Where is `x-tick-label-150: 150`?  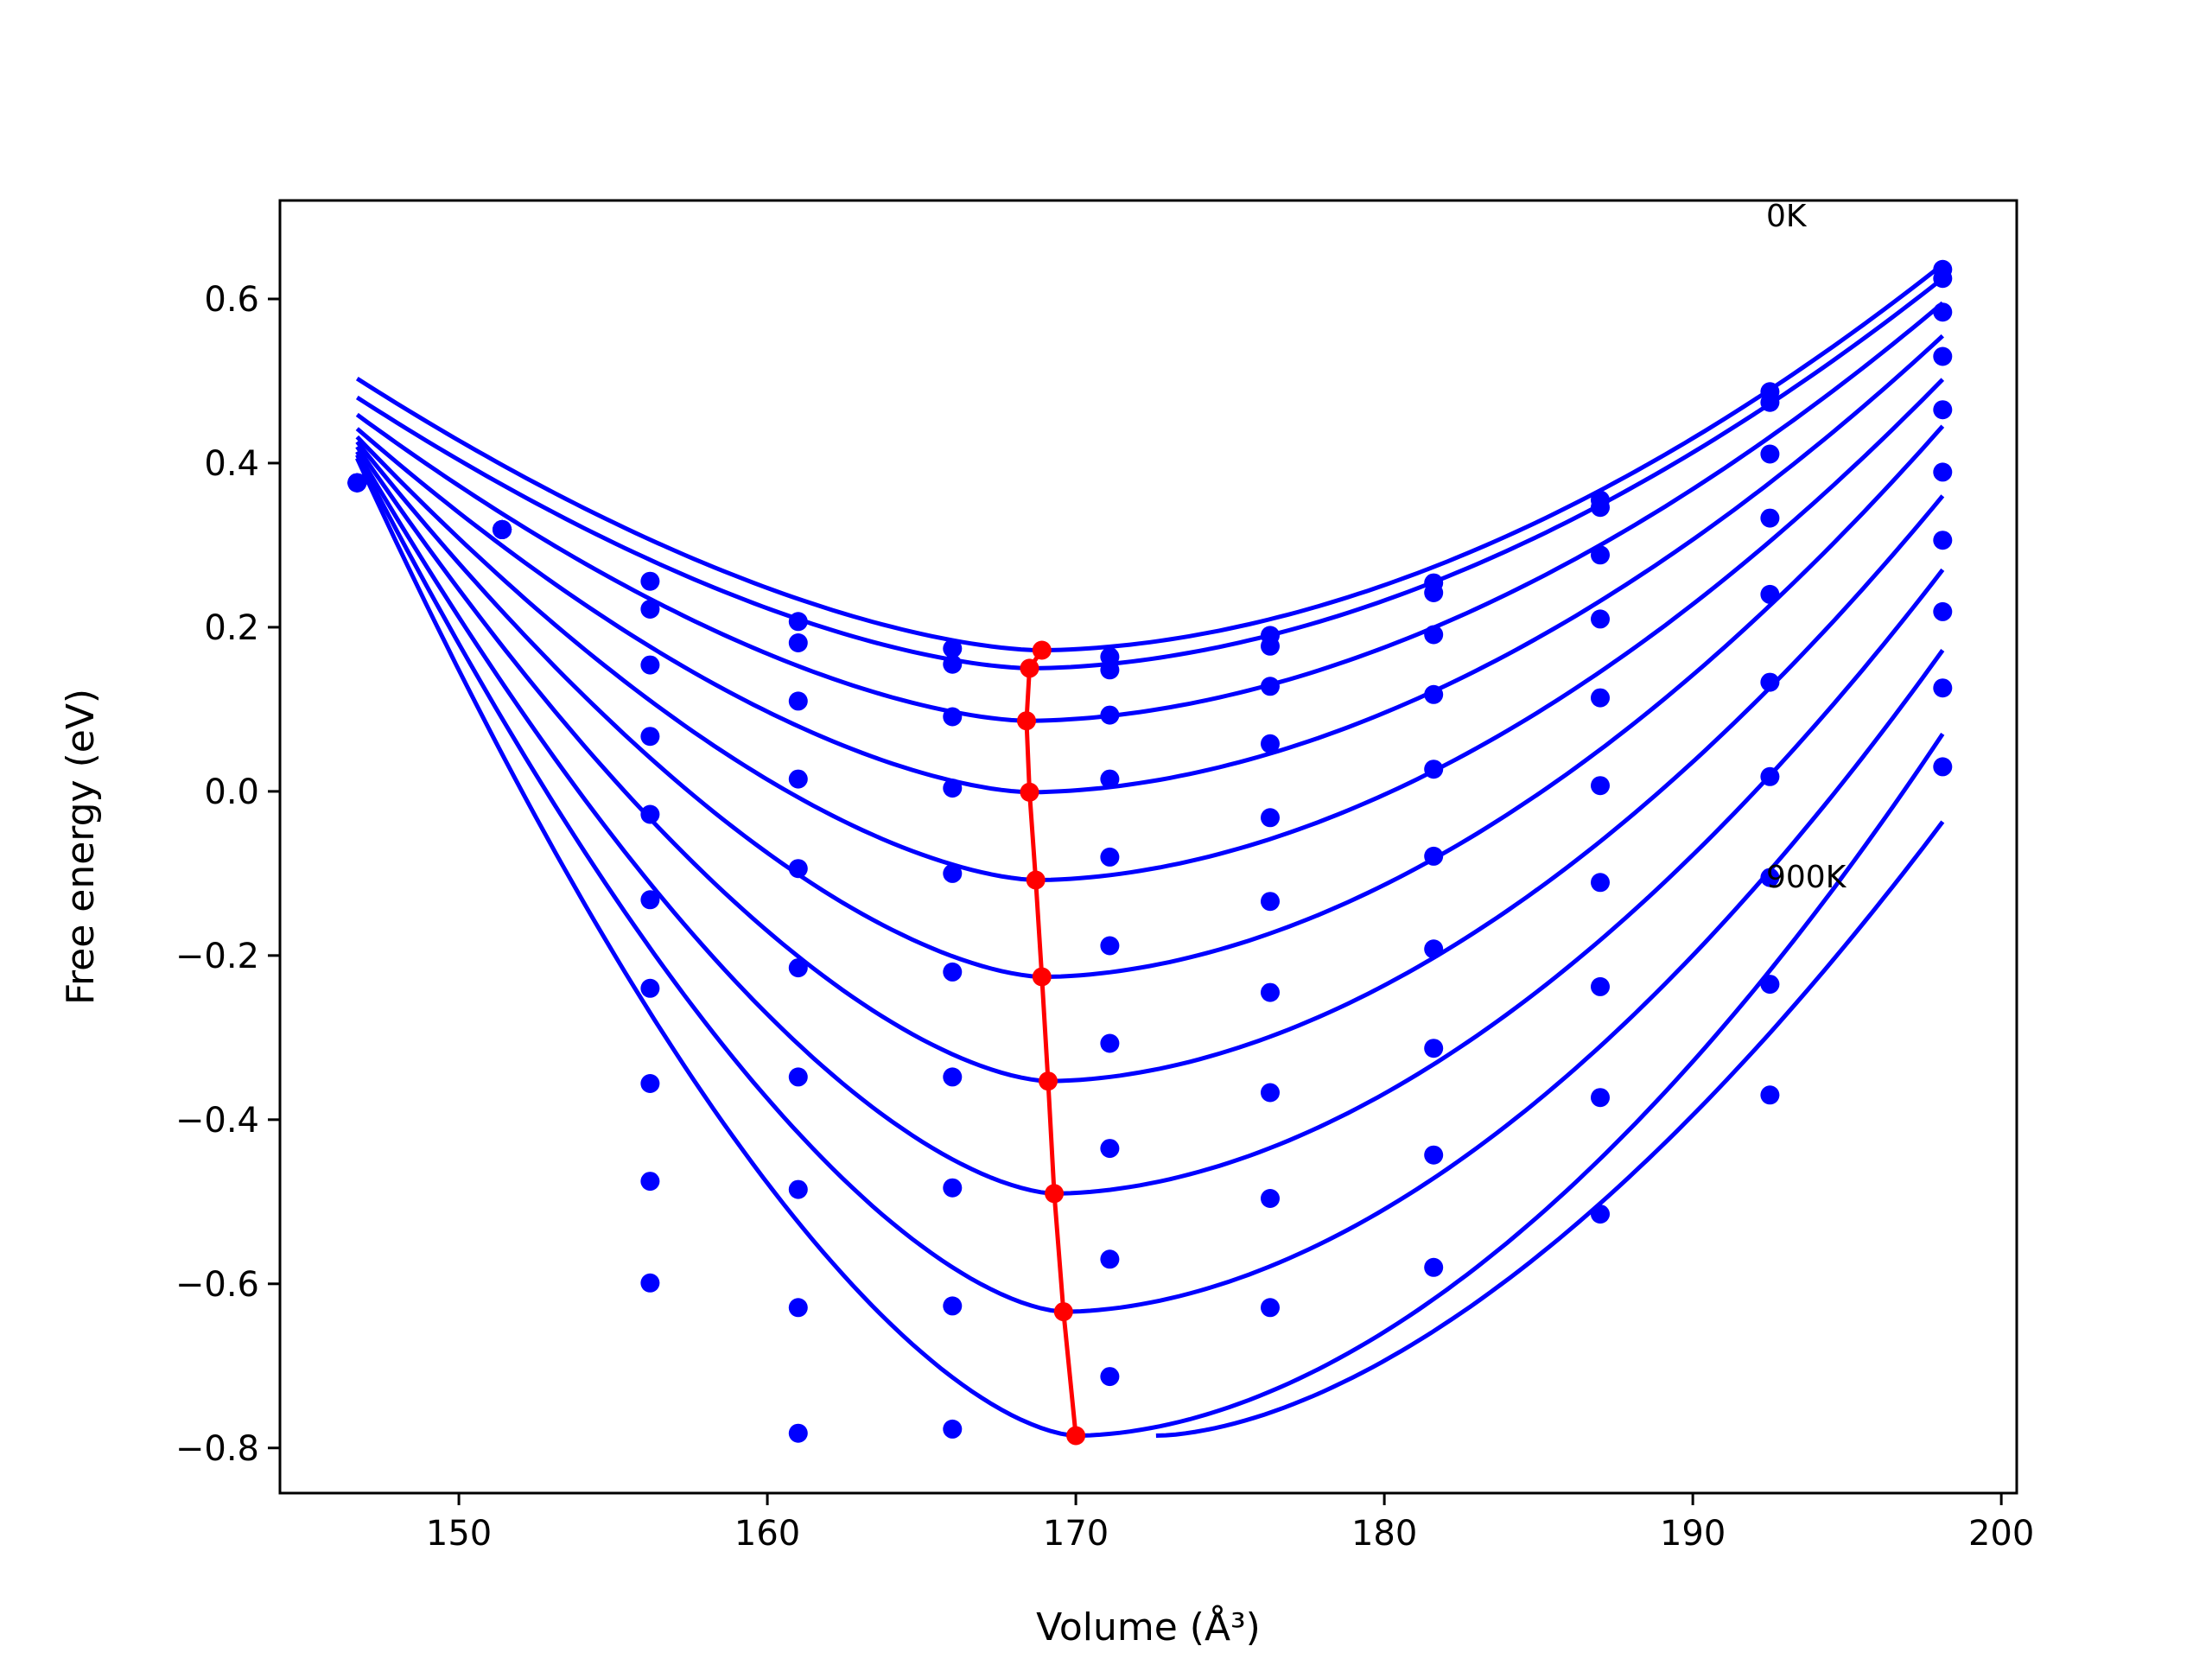 x-tick-label-150: 150 is located at coordinates (459, 1534).